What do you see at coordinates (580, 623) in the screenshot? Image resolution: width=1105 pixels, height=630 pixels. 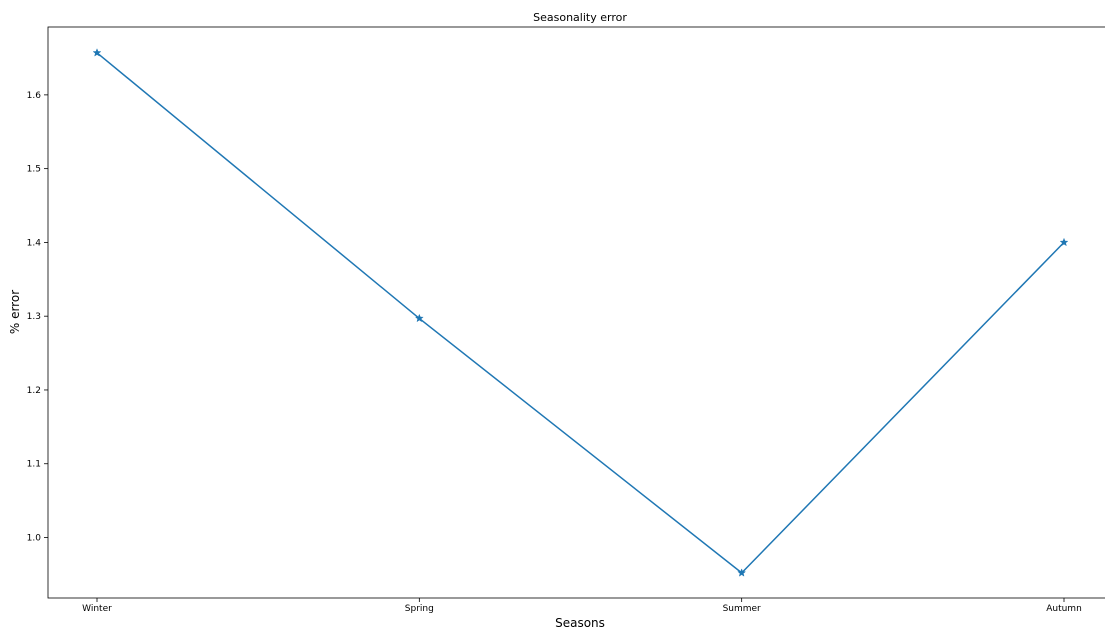 I see `x-axis-label: Seasons` at bounding box center [580, 623].